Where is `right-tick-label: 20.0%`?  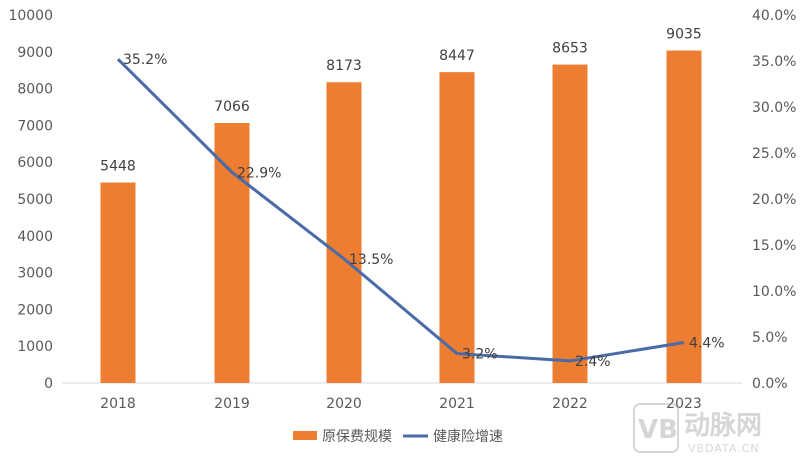 right-tick-label: 20.0% is located at coordinates (774, 200).